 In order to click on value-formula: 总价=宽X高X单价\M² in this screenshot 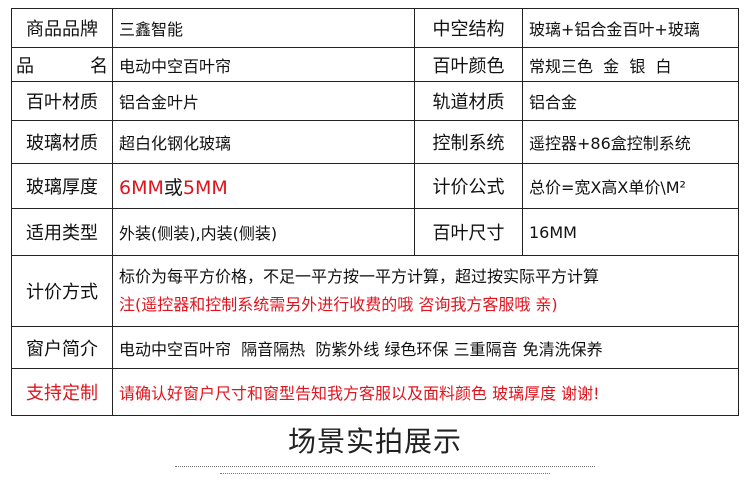, I will do `click(630, 186)`.